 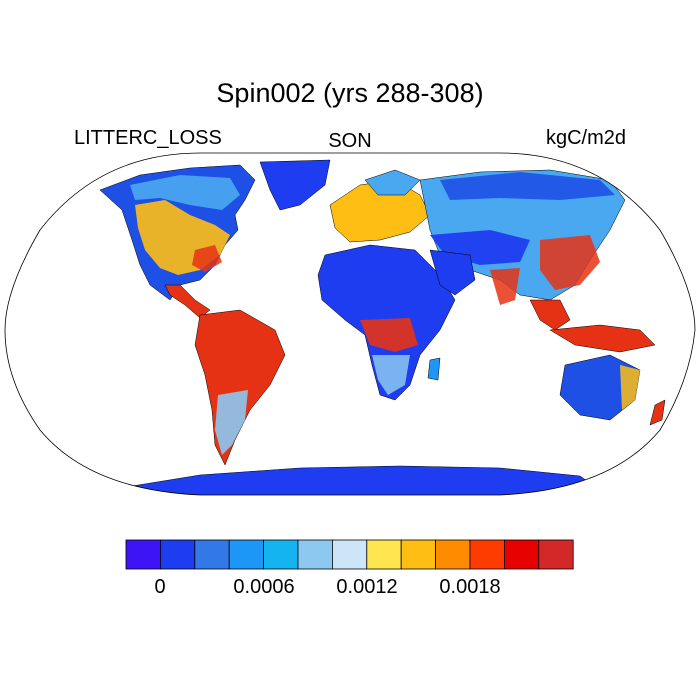 I want to click on east-asia, so click(x=570, y=262).